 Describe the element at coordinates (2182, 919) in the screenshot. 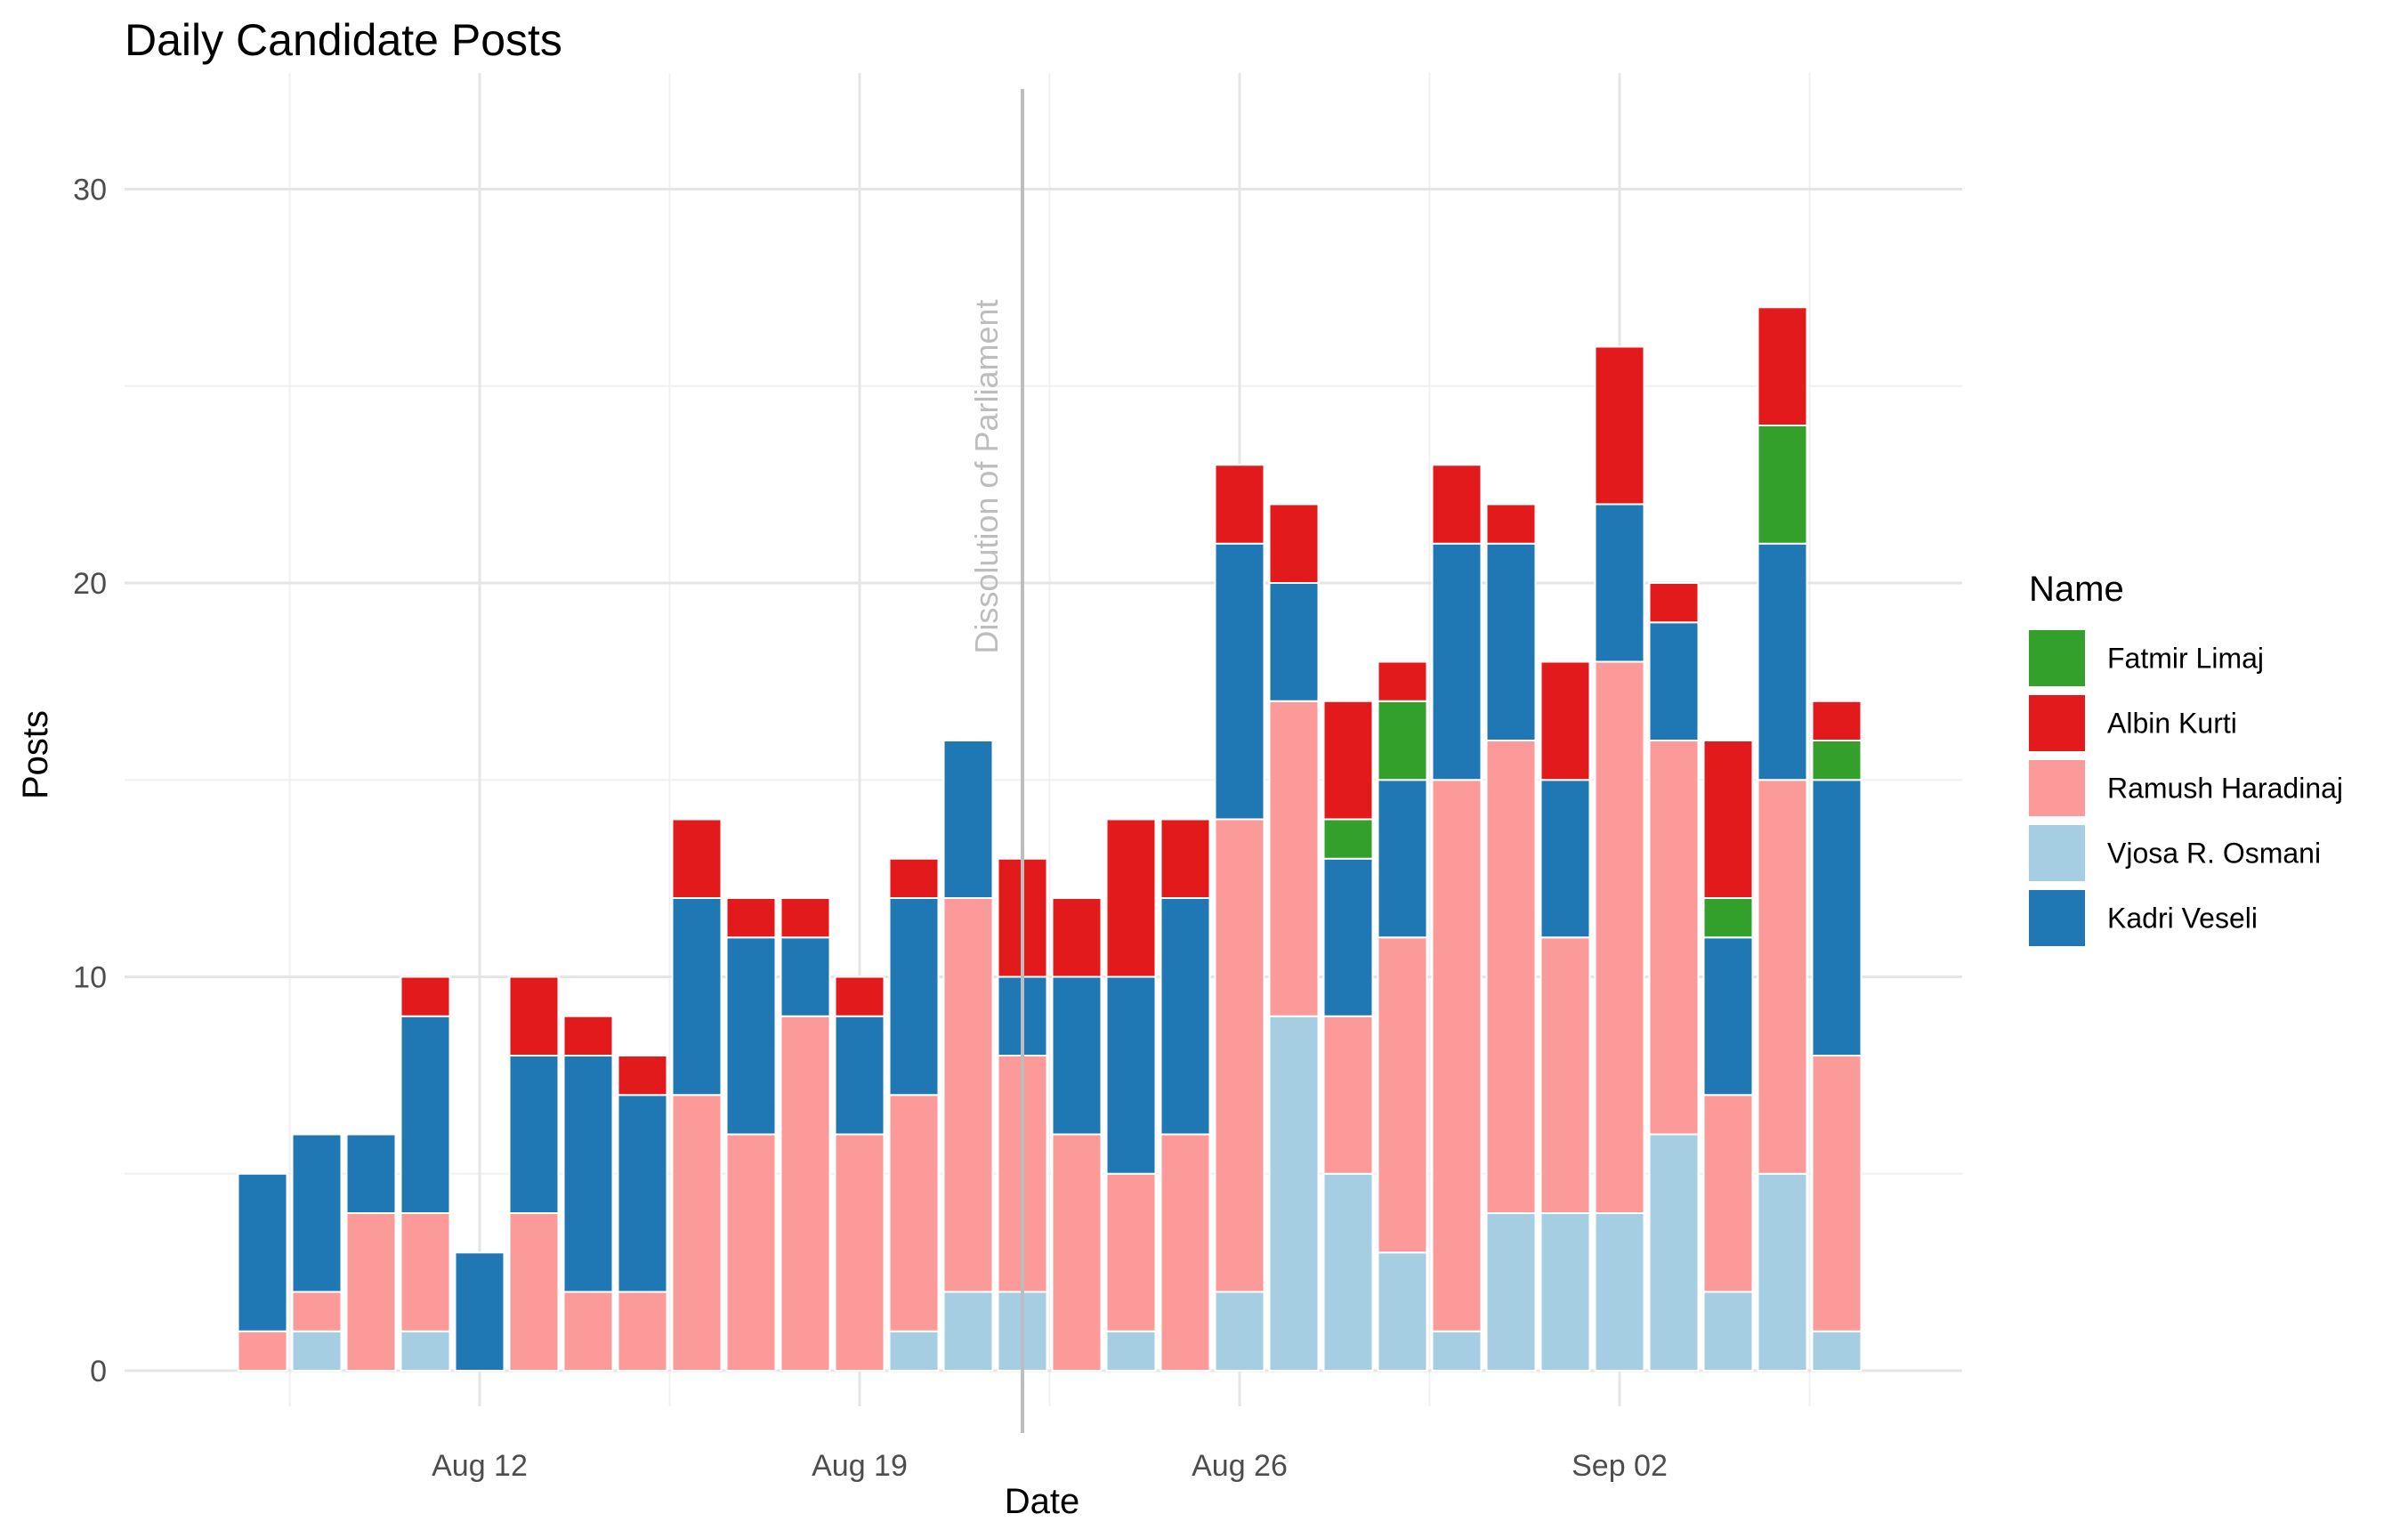

I see `legend-label: Kadri Veseli` at that location.